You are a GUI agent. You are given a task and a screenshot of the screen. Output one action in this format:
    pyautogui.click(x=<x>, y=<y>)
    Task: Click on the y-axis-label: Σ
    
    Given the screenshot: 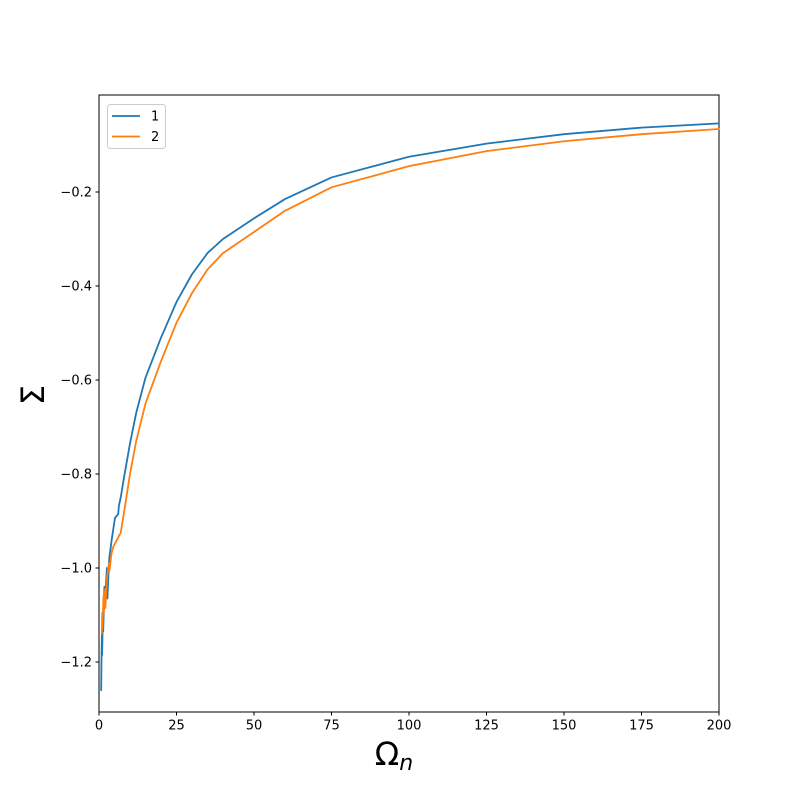 What is the action you would take?
    pyautogui.click(x=33, y=395)
    